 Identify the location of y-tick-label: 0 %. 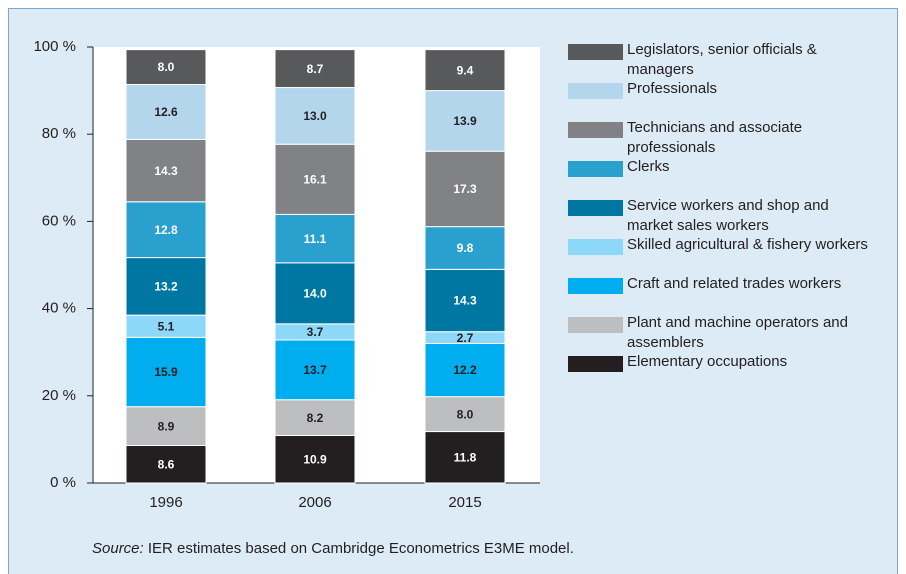
(63, 482).